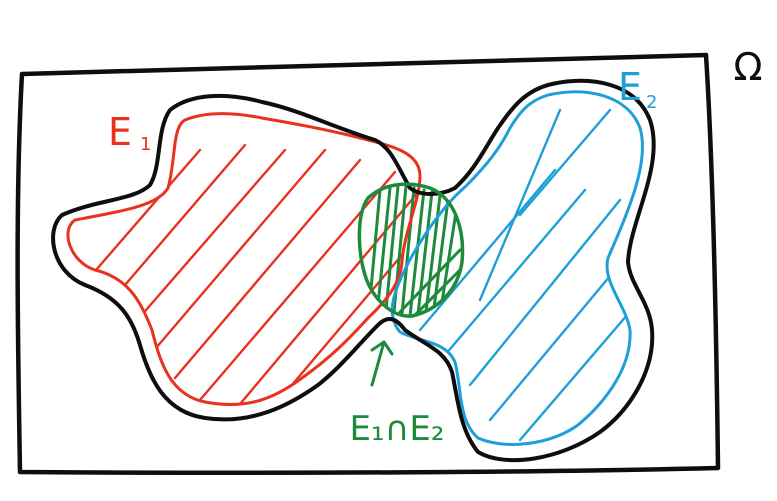 Image resolution: width=777 pixels, height=501 pixels. I want to click on intersection-arrow, so click(382, 363).